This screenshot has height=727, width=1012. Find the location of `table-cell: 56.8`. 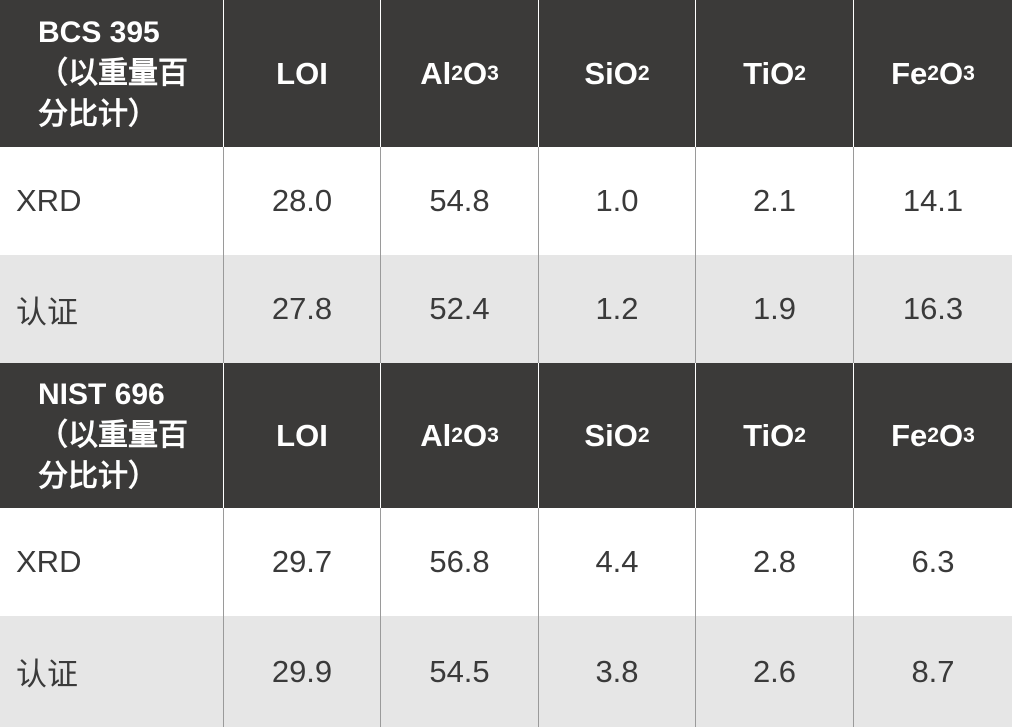

table-cell: 56.8 is located at coordinates (459, 562).